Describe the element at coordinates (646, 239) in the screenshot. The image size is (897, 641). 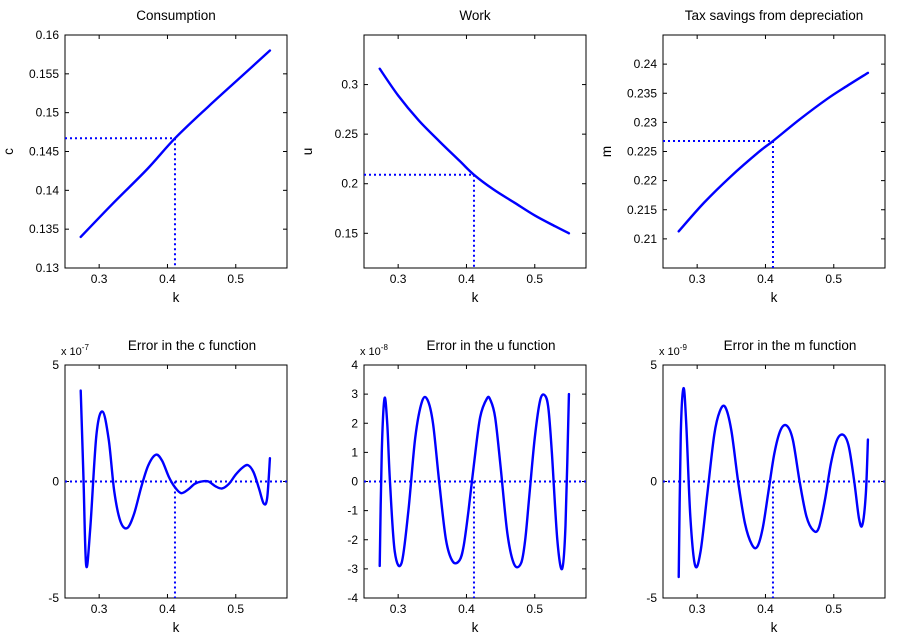
I see `y-tick-label: 0.21` at that location.